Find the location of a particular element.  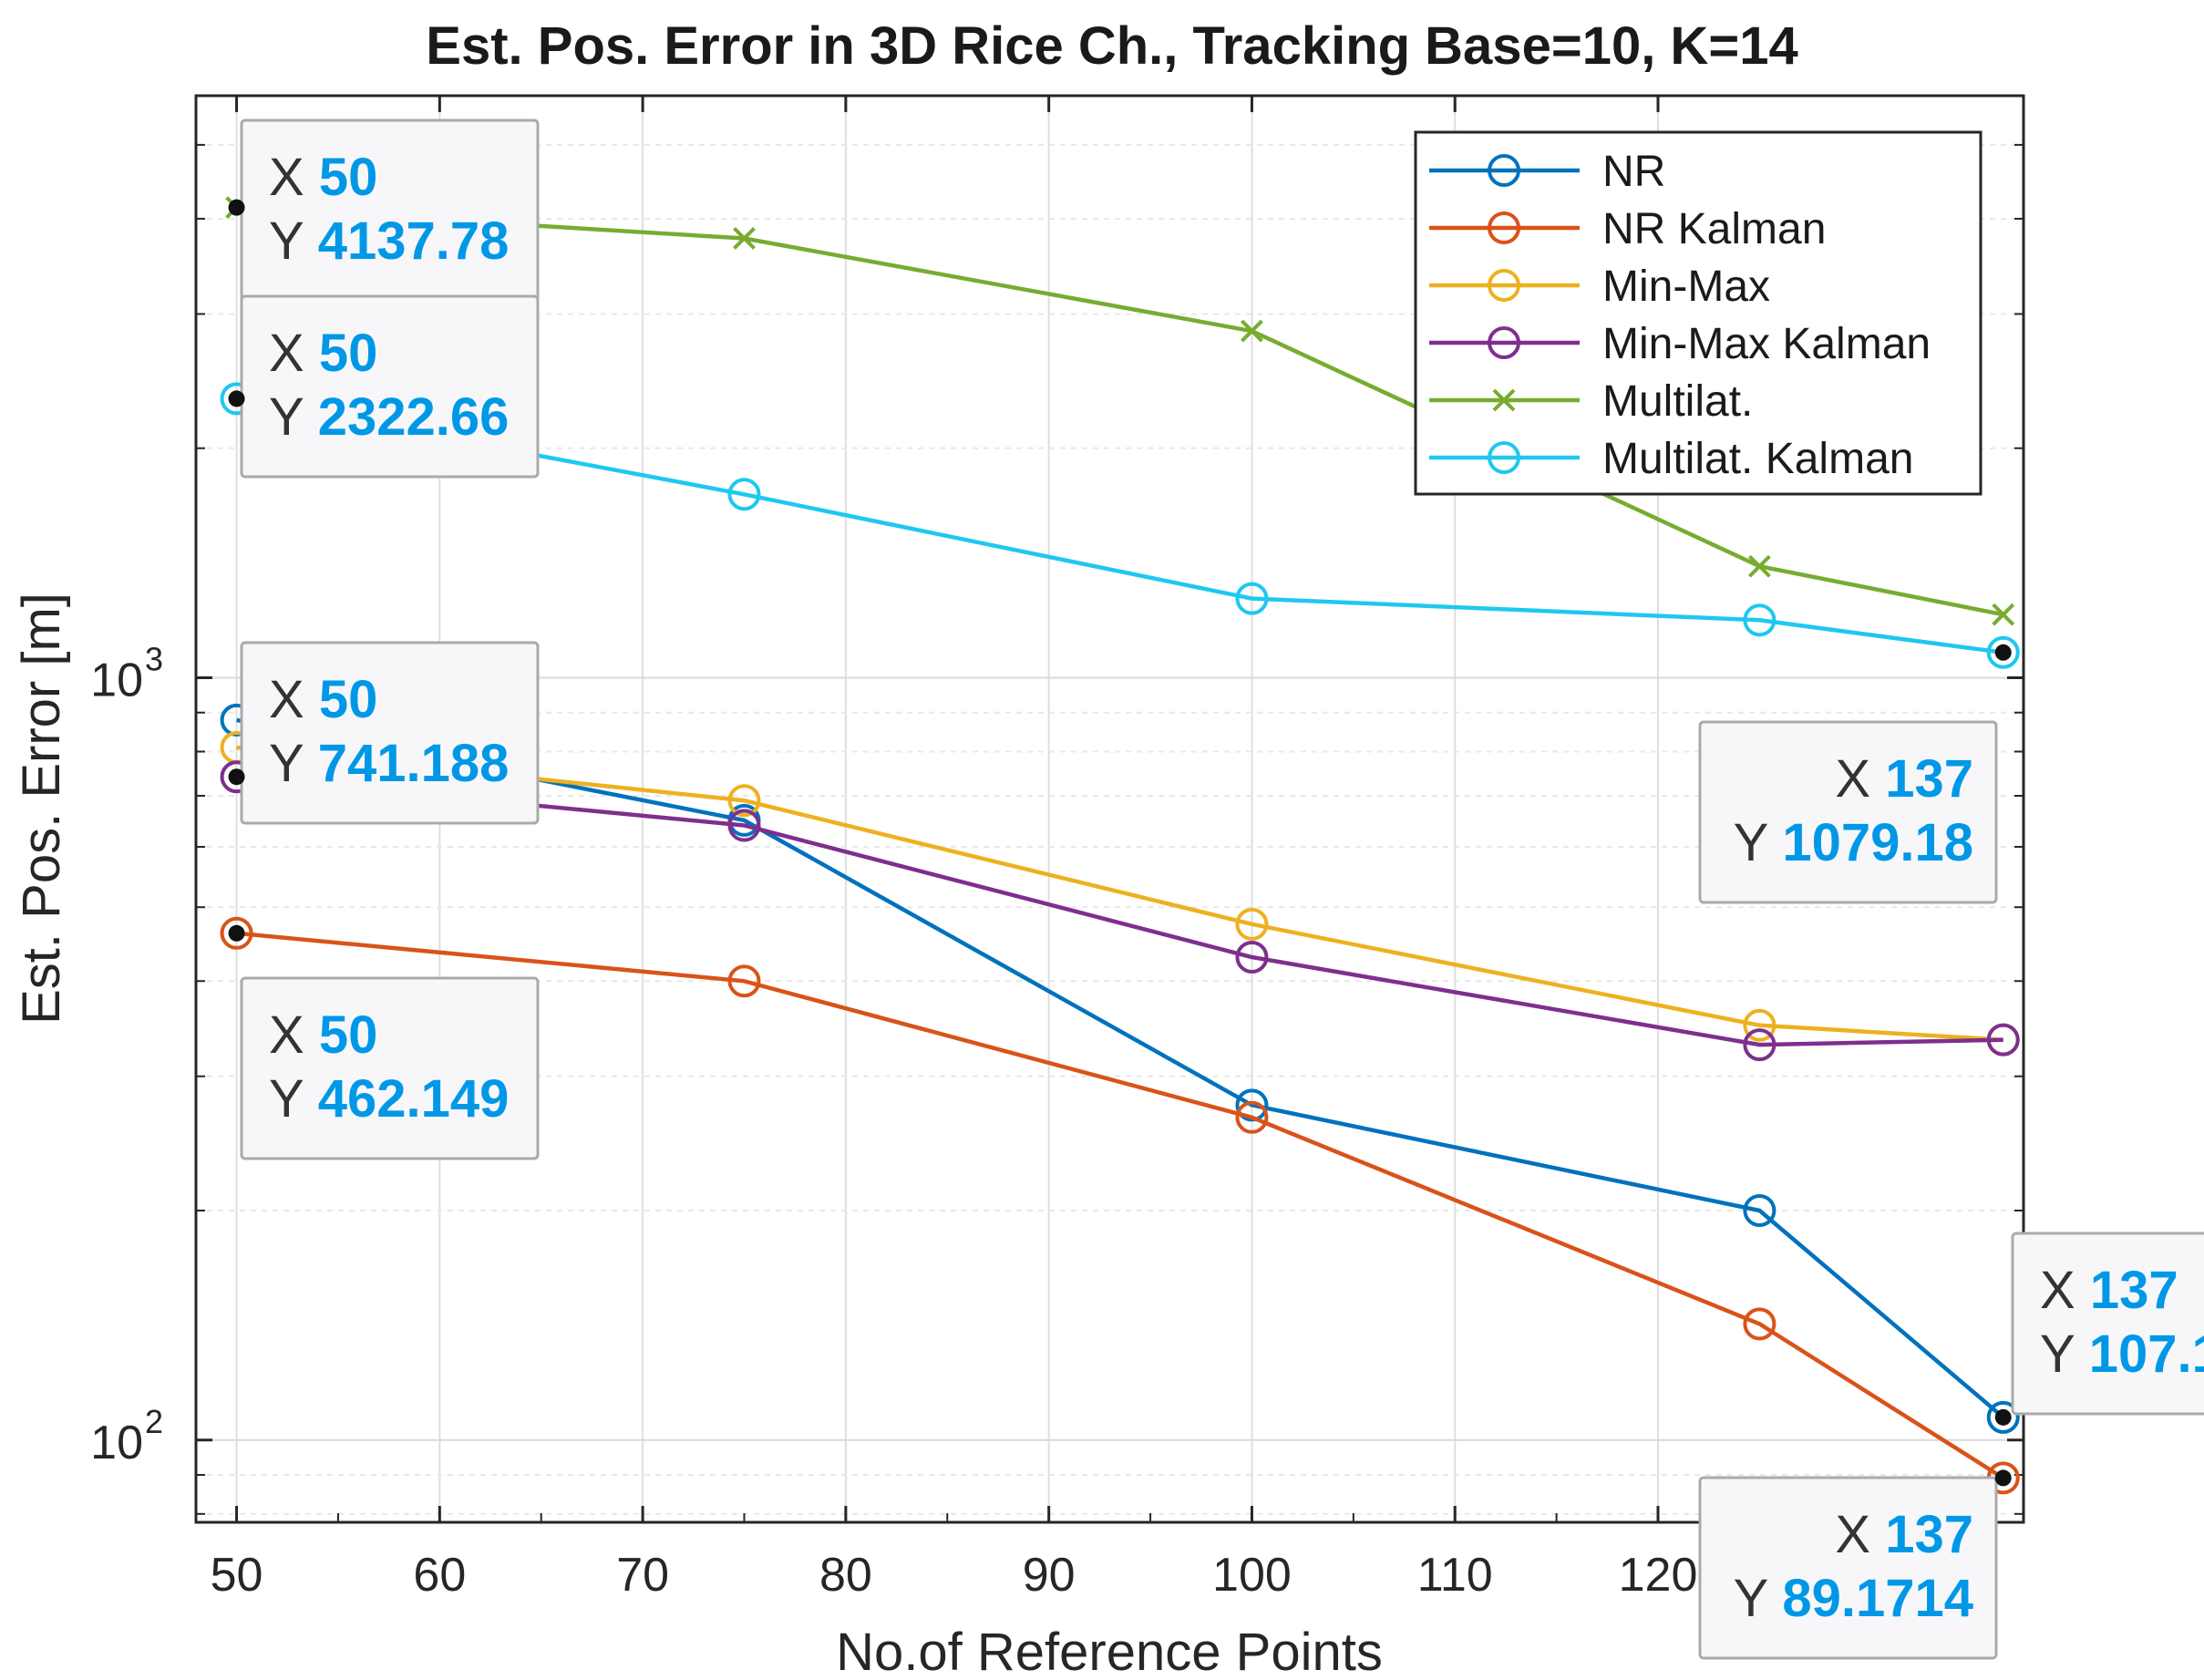

datatip-y-value: 89.1714 is located at coordinates (1877, 1599).